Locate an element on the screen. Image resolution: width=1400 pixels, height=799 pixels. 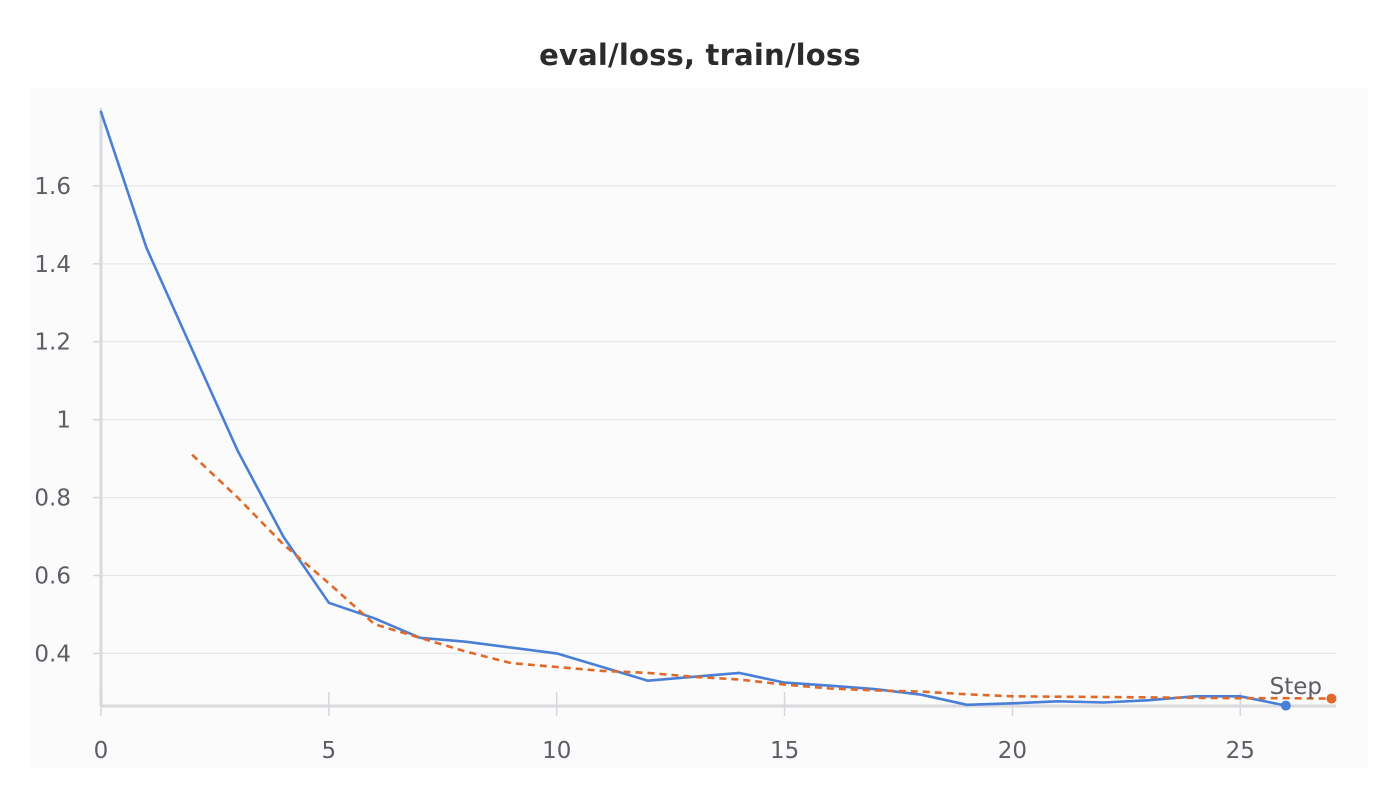
x-tick-label: 15 is located at coordinates (784, 751).